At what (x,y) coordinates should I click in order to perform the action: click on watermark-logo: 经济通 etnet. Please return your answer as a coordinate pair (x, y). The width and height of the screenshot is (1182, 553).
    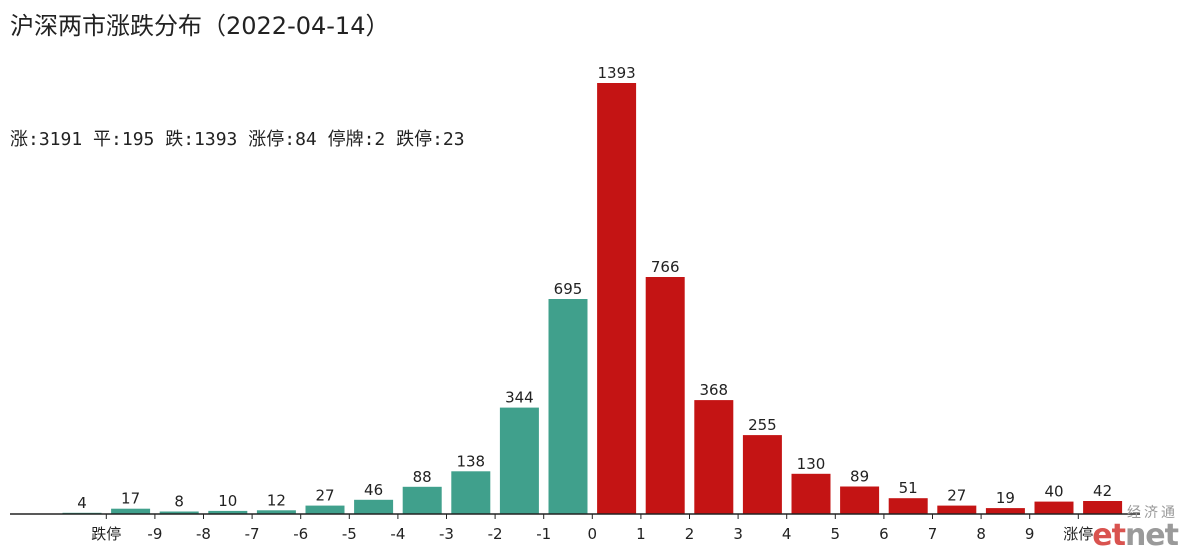
    Looking at the image, I should click on (1135, 529).